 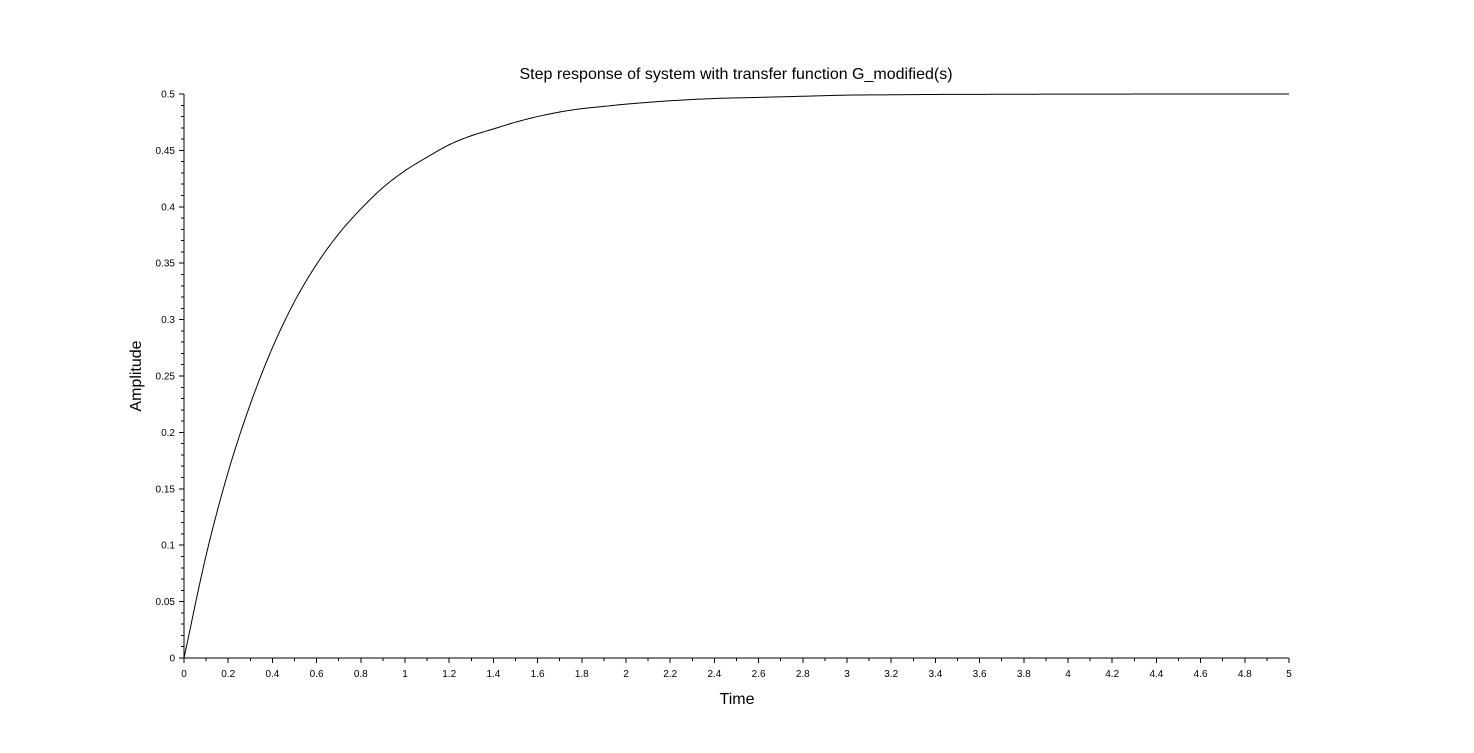 What do you see at coordinates (172, 659) in the screenshot?
I see `y-tick-label: 0` at bounding box center [172, 659].